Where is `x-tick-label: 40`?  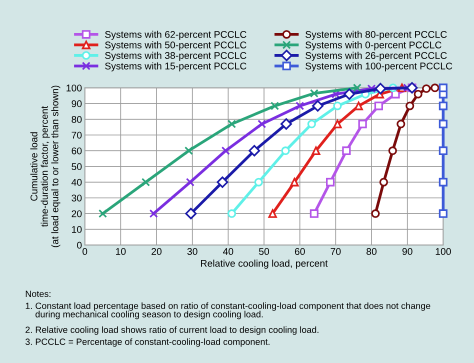
x-tick-label: 40 is located at coordinates (228, 251).